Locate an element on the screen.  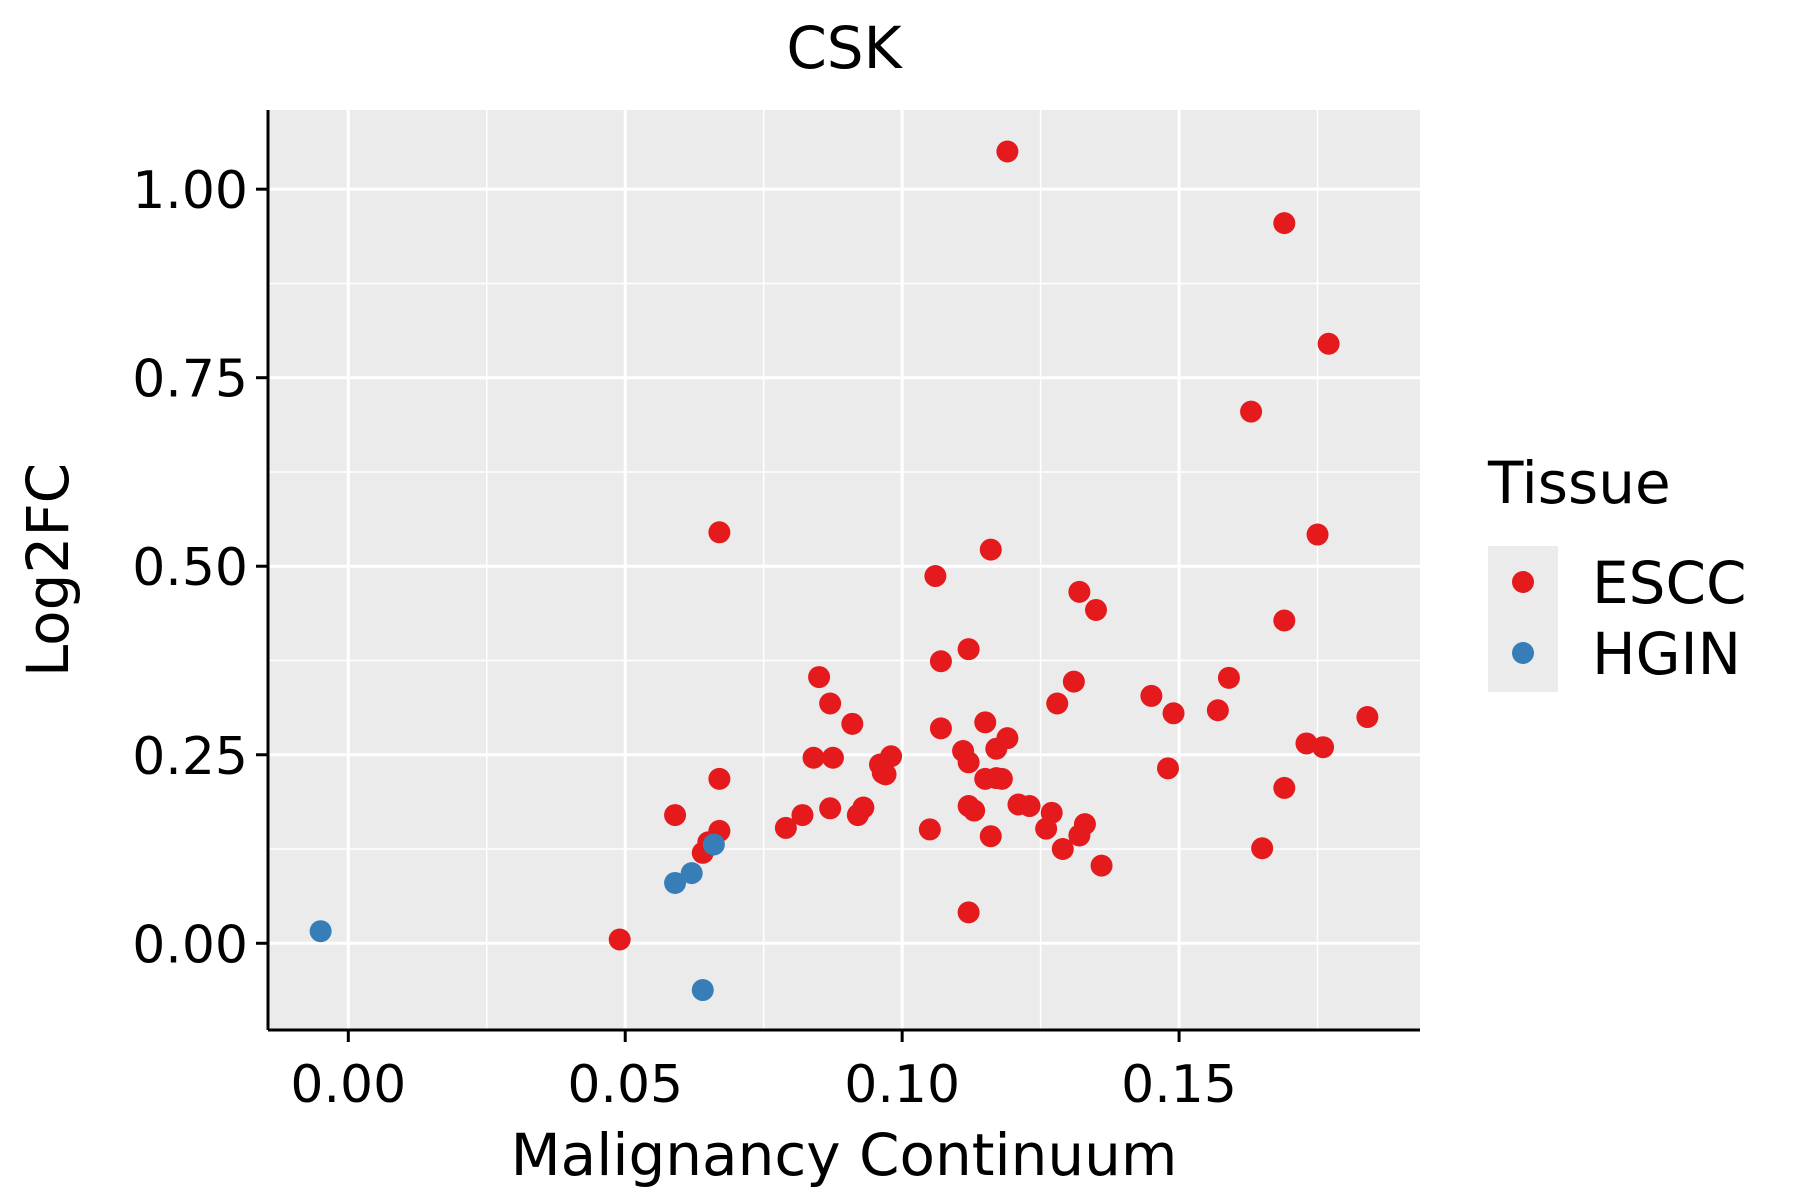
y-axis-ticks: 0.00 0.25 0.50 0.75 1.00 is located at coordinates (200, 568).